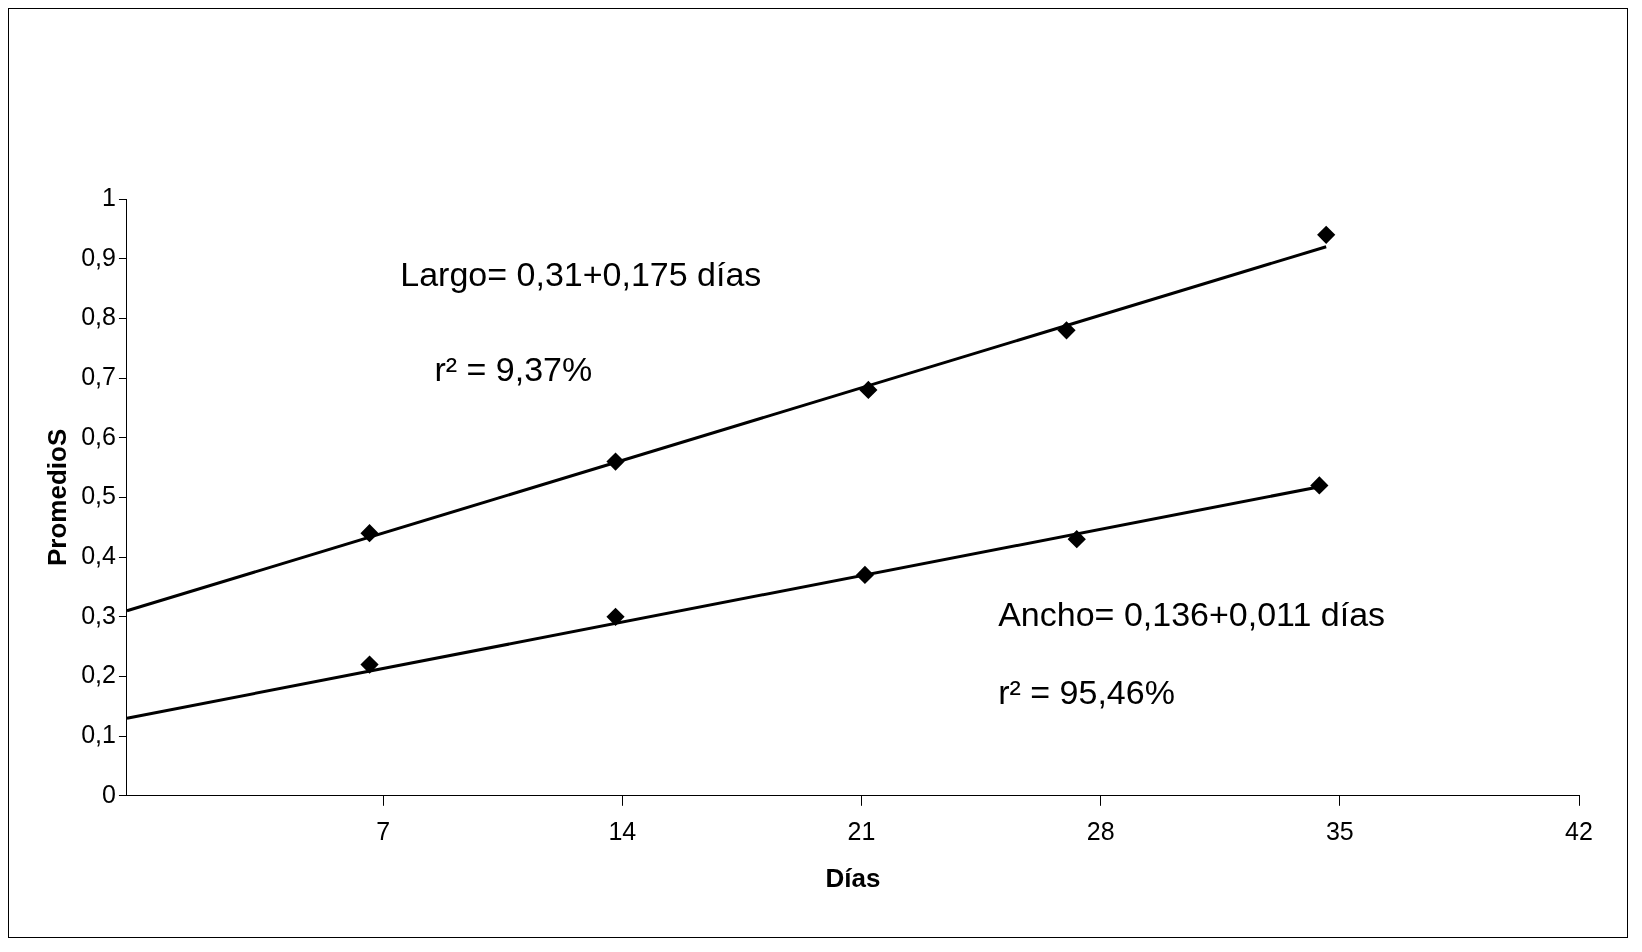 This screenshot has width=1642, height=952. What do you see at coordinates (98, 316) in the screenshot?
I see `y-tick-label: 0,8` at bounding box center [98, 316].